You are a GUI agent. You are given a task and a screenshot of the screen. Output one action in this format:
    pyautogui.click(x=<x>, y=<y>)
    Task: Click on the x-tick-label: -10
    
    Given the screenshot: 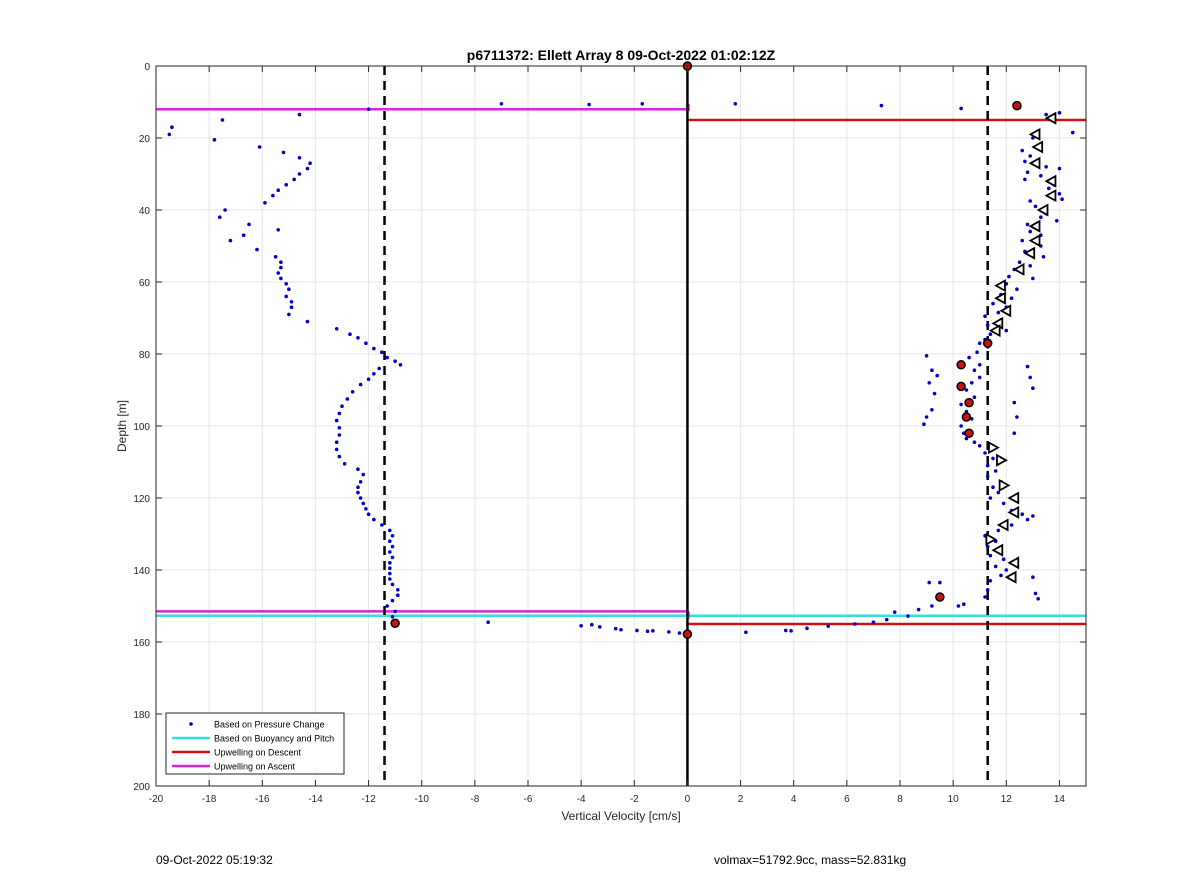 What is the action you would take?
    pyautogui.click(x=421, y=799)
    